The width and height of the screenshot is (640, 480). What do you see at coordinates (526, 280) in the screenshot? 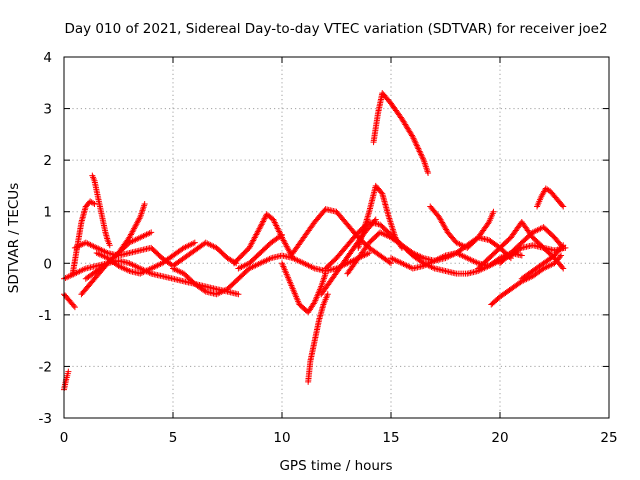
I see `series-sat-w` at bounding box center [526, 280].